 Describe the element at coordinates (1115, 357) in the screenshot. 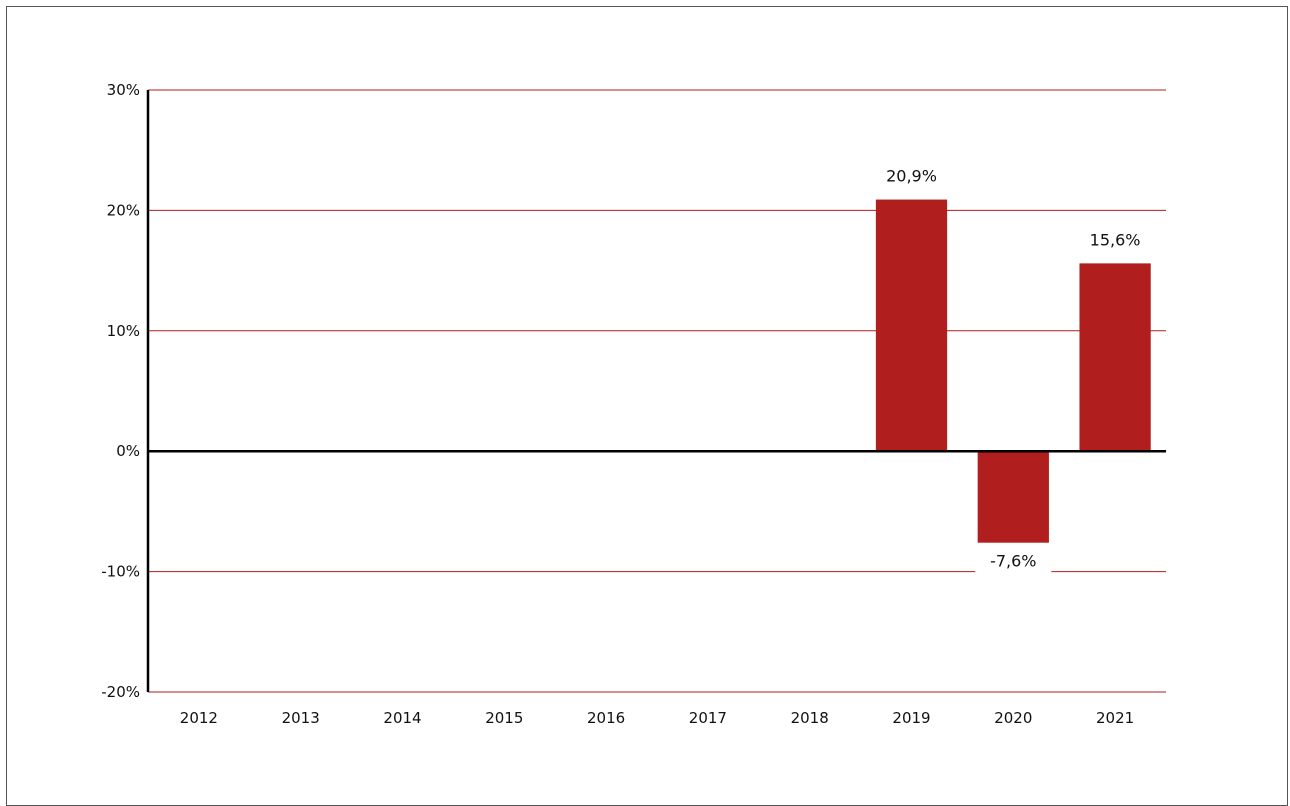

I see `bar-2021` at that location.